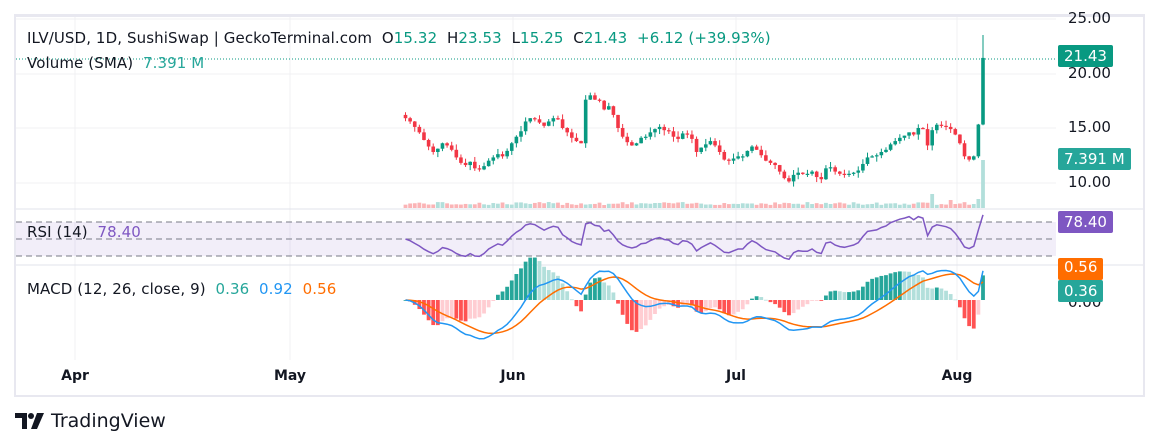  I want to click on hist-badge: 0.36, so click(1081, 291).